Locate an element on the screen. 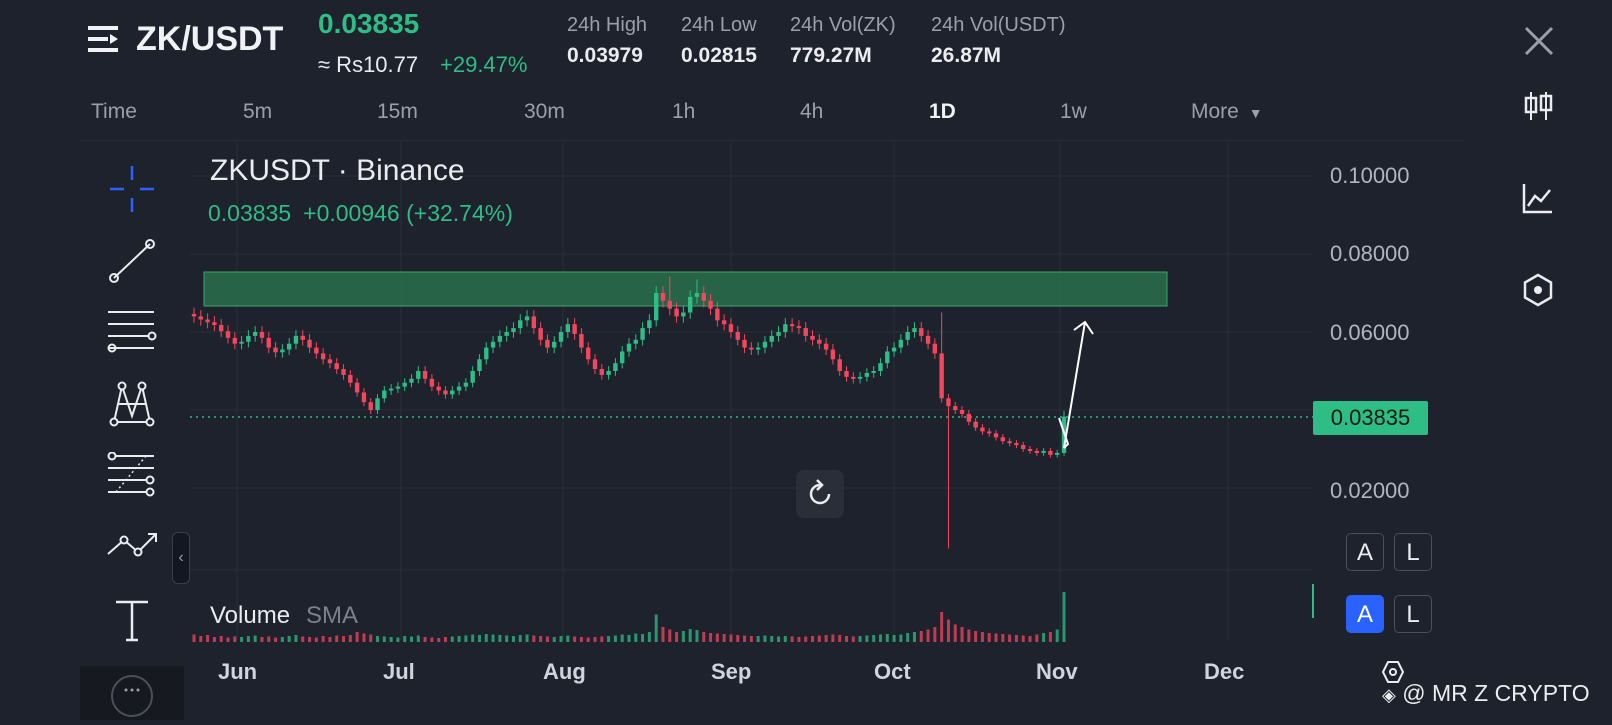 The height and width of the screenshot is (725, 1612). toolbar-more-box is located at coordinates (132, 693).